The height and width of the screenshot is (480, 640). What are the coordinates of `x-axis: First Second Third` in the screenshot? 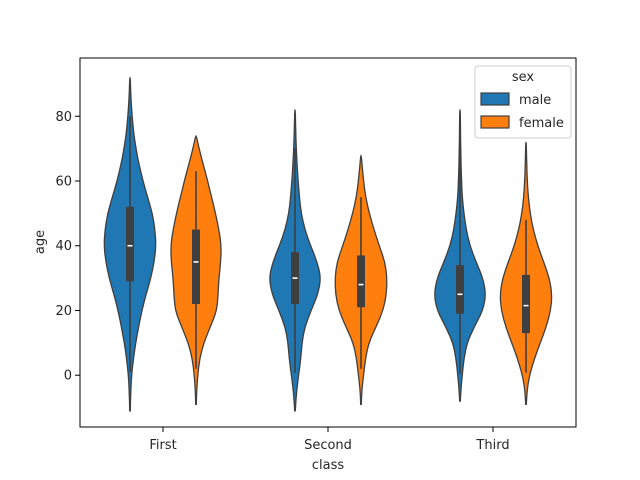 It's located at (329, 440).